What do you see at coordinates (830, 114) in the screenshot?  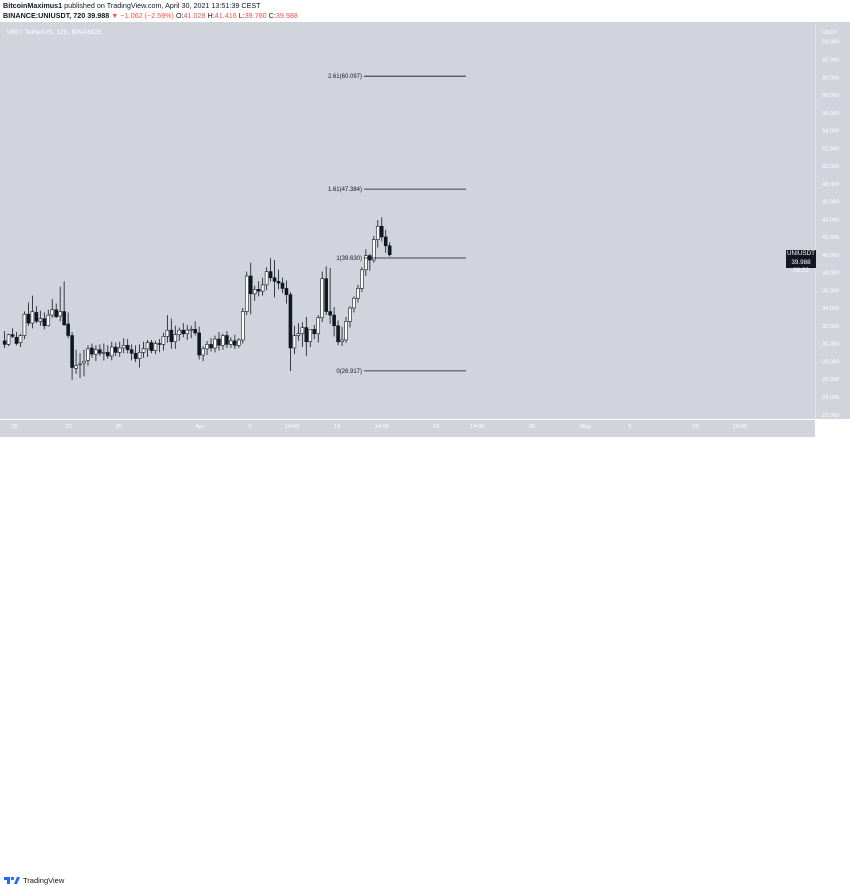 I see `price-tick-label: 56.000` at bounding box center [830, 114].